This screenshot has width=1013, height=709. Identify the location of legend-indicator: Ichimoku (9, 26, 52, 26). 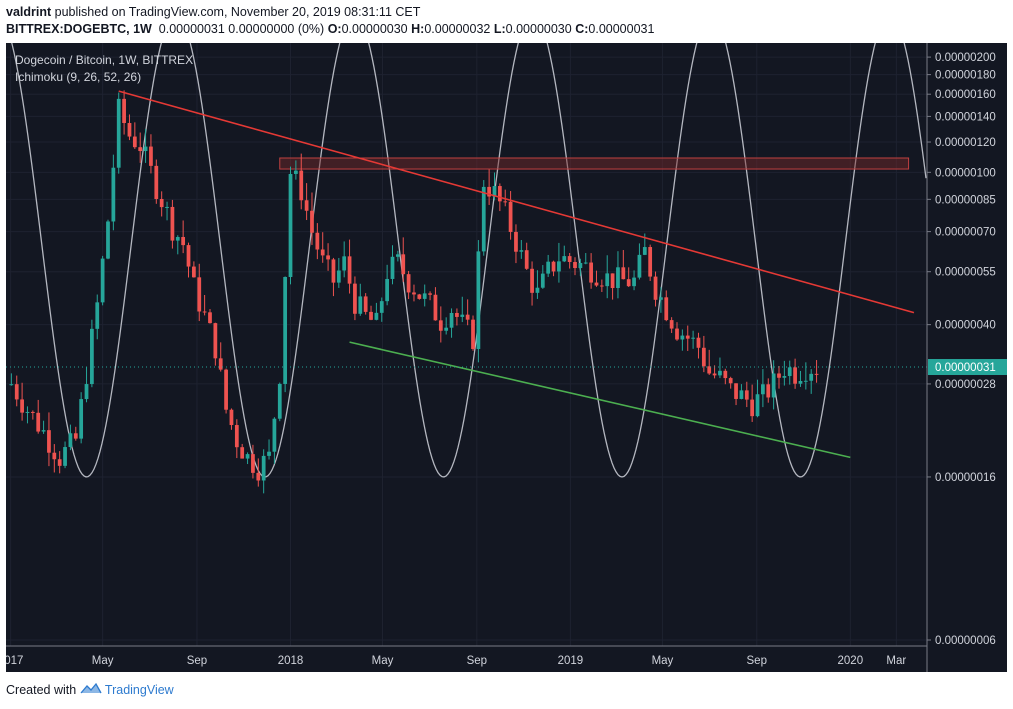
(78, 77).